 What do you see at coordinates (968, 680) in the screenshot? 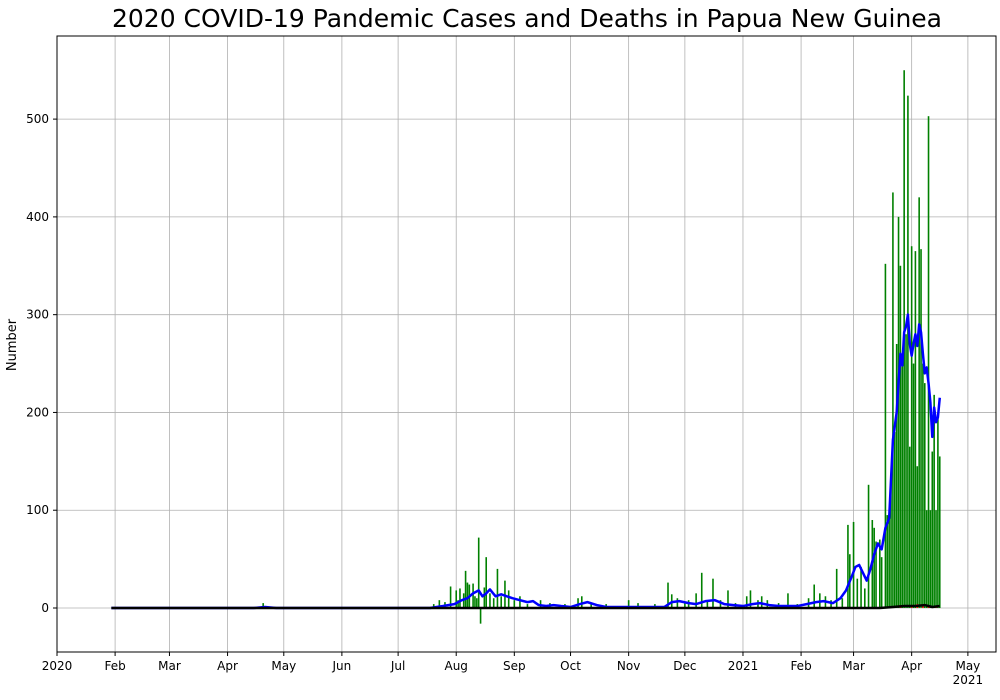
I see `x-tick-sublabel: 2021` at bounding box center [968, 680].